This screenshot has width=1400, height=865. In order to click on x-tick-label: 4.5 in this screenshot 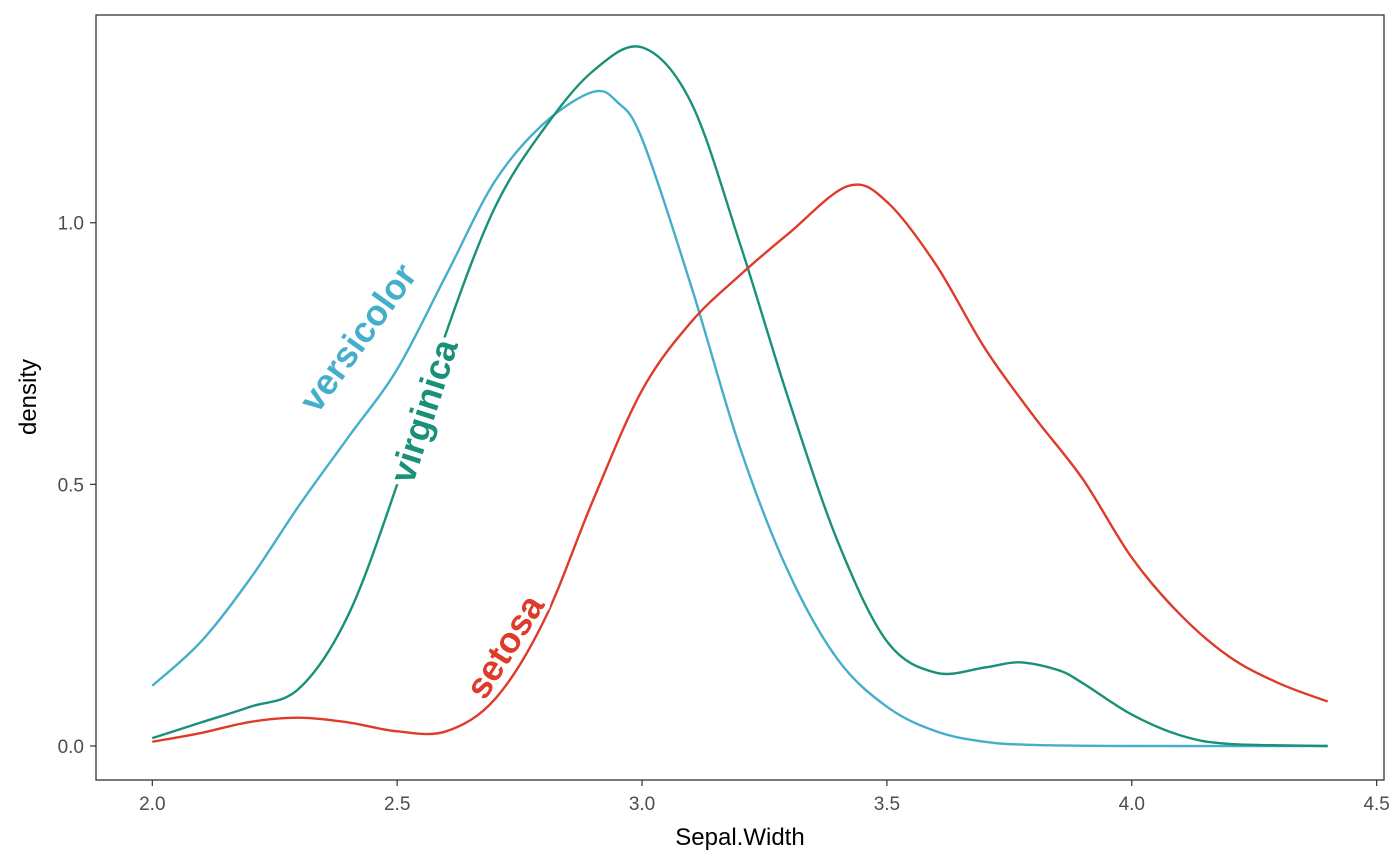, I will do `click(1376, 804)`.